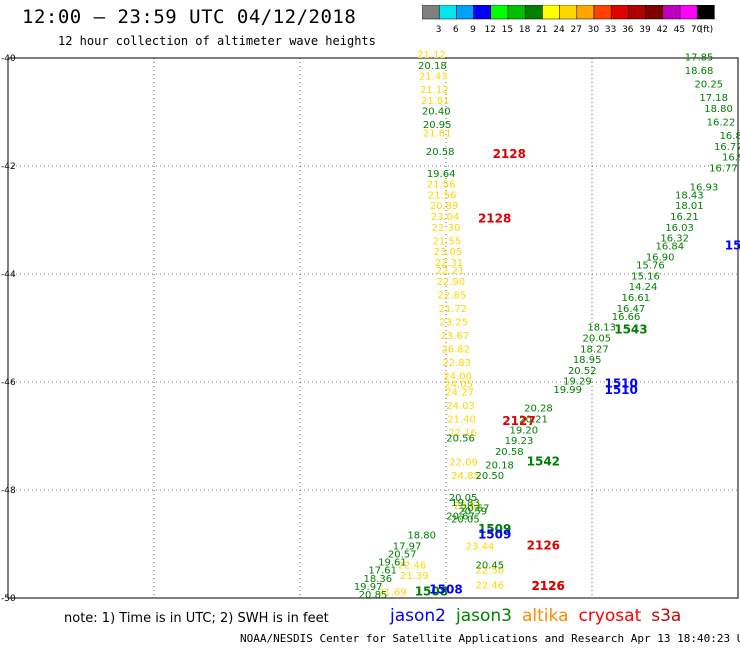 Image resolution: width=740 pixels, height=650 pixels. Describe the element at coordinates (450, 271) in the screenshot. I see `swh-point-altika: 22.21` at that location.